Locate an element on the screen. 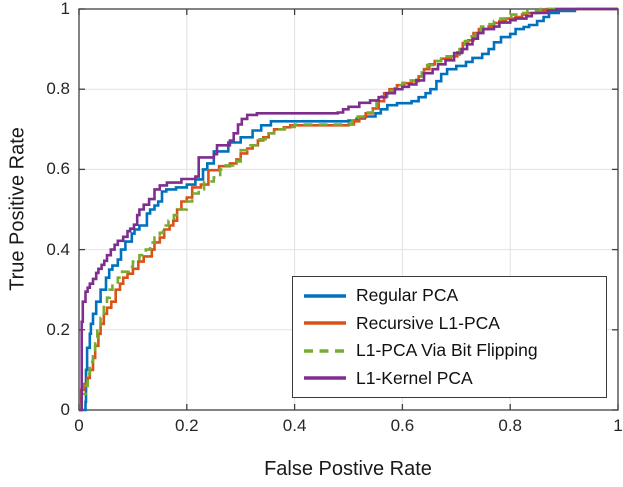 This screenshot has height=487, width=623. x-tick-label: 0 is located at coordinates (79, 425).